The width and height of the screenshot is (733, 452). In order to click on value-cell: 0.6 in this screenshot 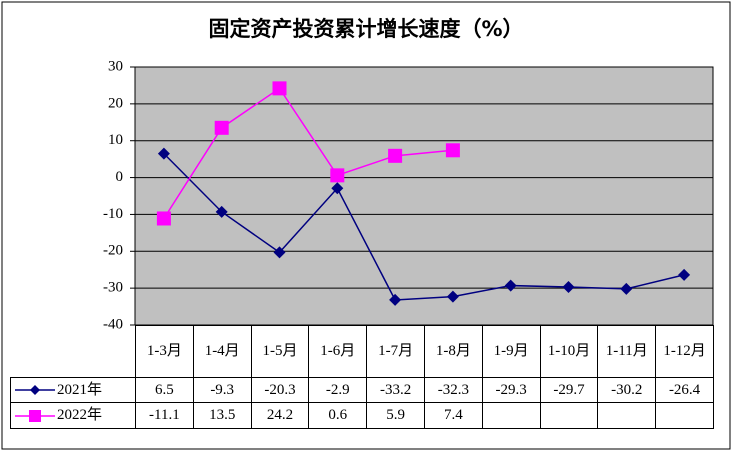, I will do `click(338, 415)`.